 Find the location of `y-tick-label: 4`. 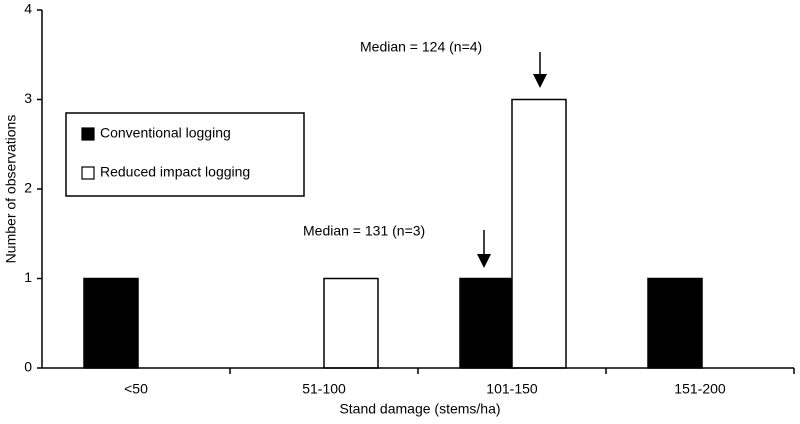

y-tick-label: 4 is located at coordinates (28, 9).